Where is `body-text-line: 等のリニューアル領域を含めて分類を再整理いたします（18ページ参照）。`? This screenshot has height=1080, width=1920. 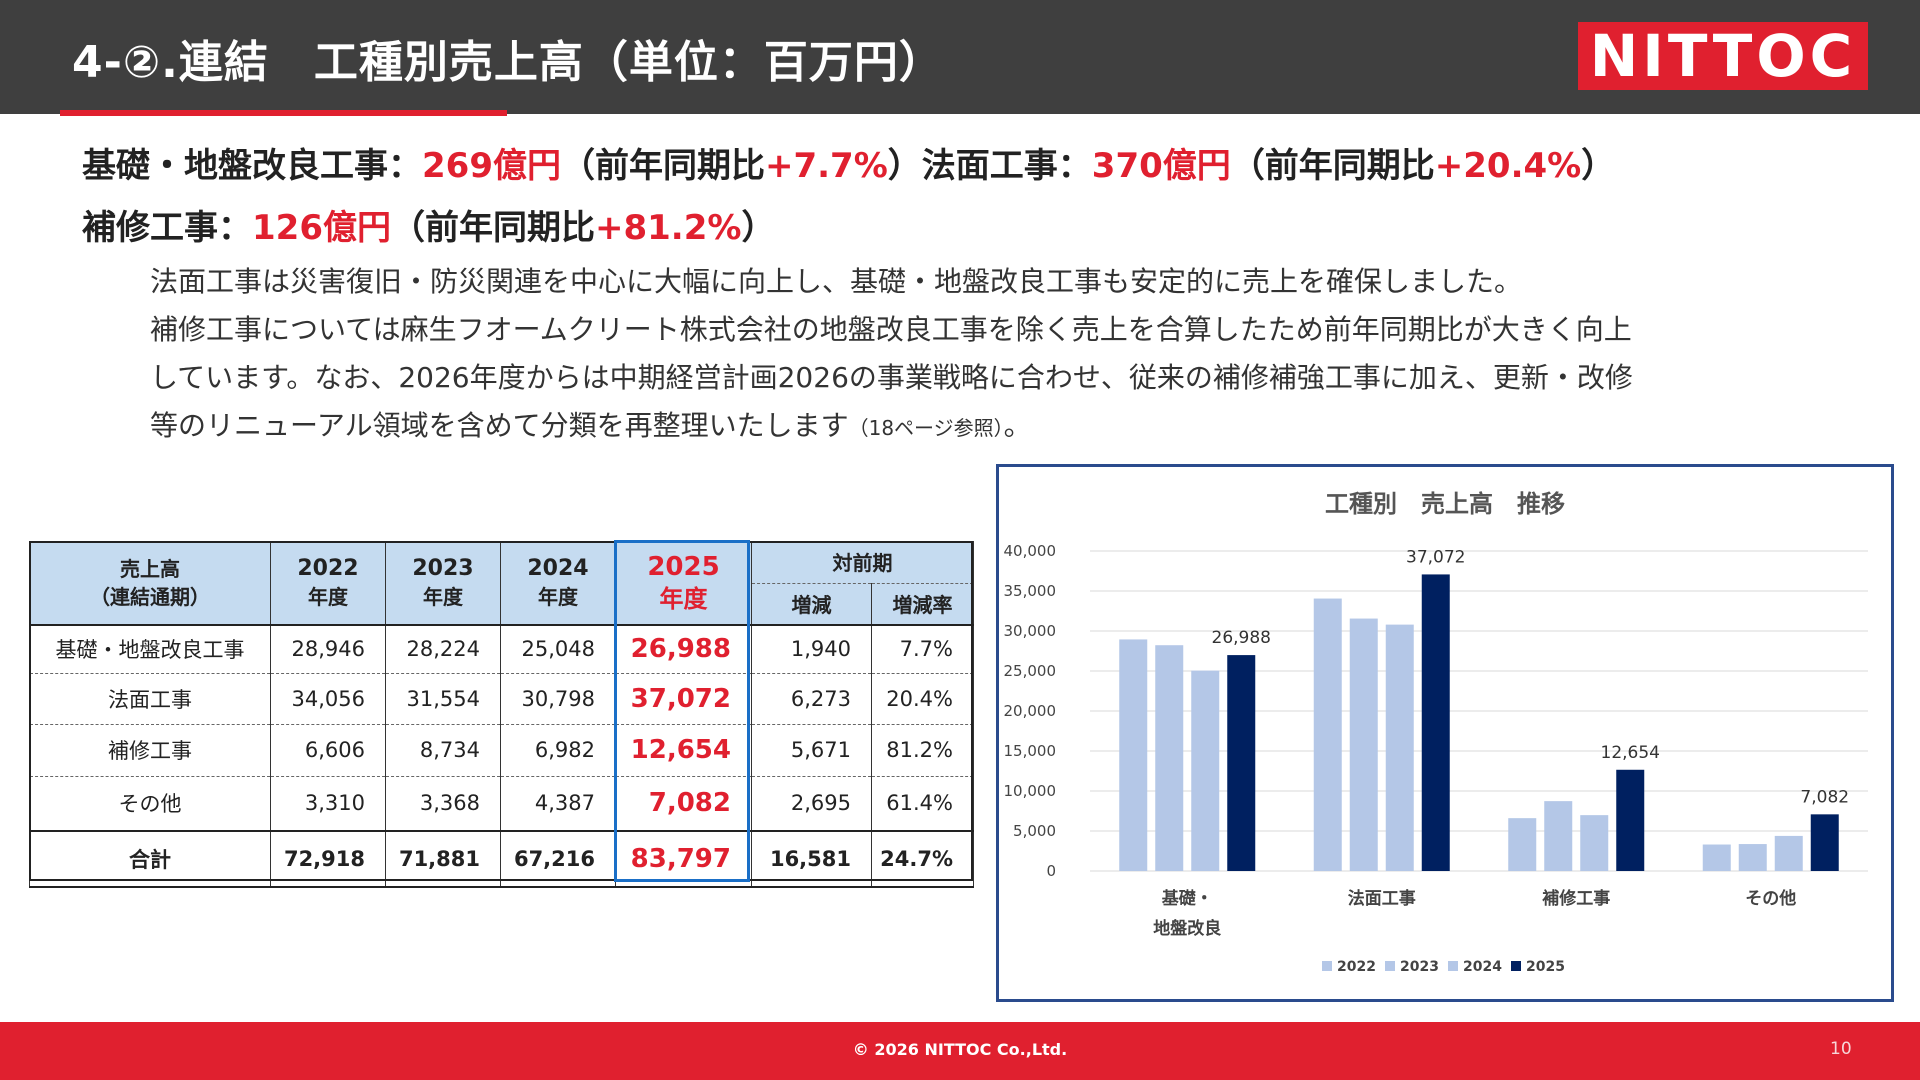 body-text-line: 等のリニューアル領域を含めて分類を再整理いたします（18ページ参照）。 is located at coordinates (591, 424).